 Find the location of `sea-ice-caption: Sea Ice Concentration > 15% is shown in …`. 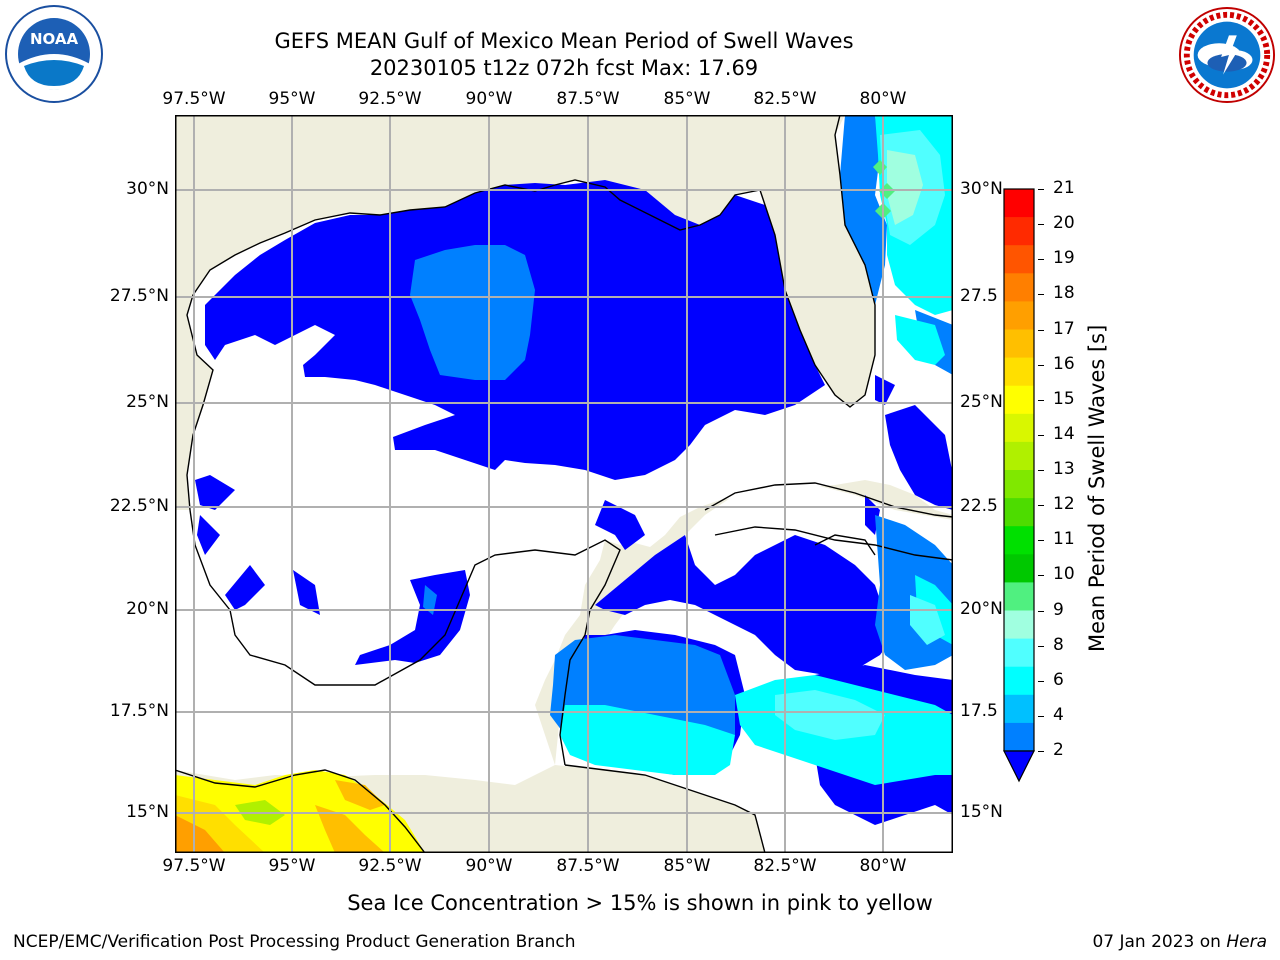

sea-ice-caption: Sea Ice Concentration > 15% is shown in … is located at coordinates (640, 903).